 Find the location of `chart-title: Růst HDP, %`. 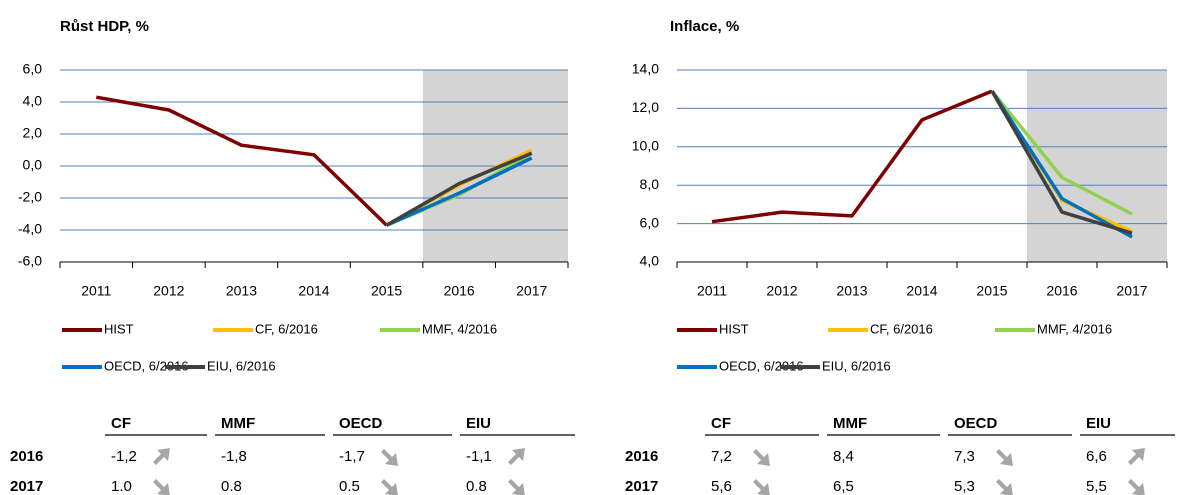

chart-title: Růst HDP, % is located at coordinates (104, 26).